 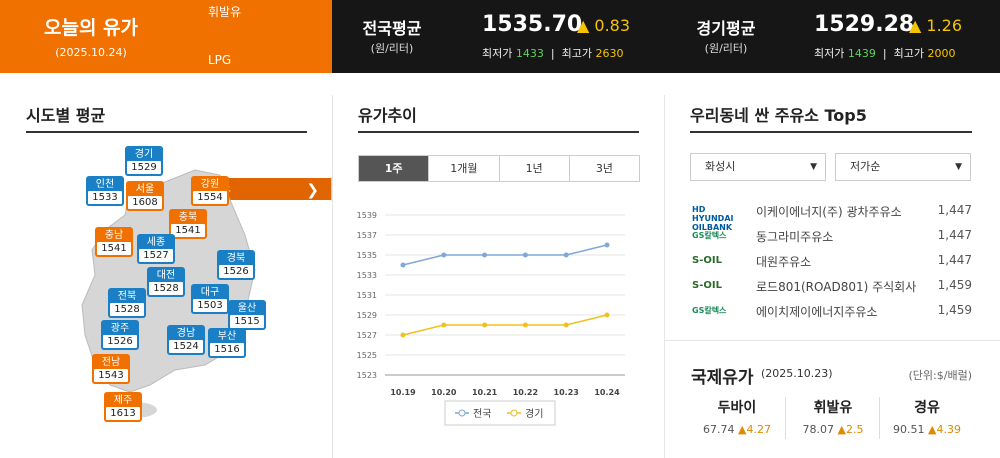 What do you see at coordinates (609, 53) in the screenshot?
I see `national-max: 2630` at bounding box center [609, 53].